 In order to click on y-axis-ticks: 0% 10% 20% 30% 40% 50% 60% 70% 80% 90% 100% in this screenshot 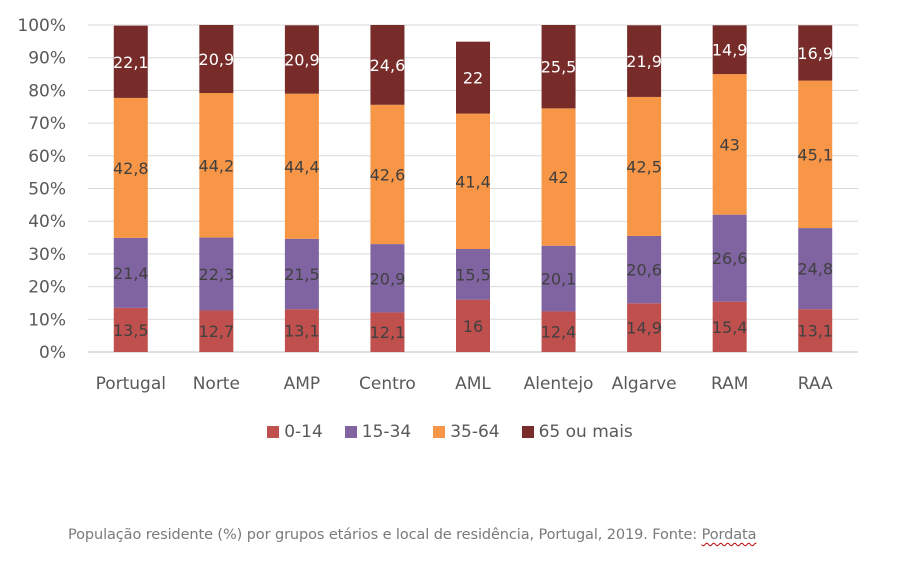, I will do `click(41, 189)`.